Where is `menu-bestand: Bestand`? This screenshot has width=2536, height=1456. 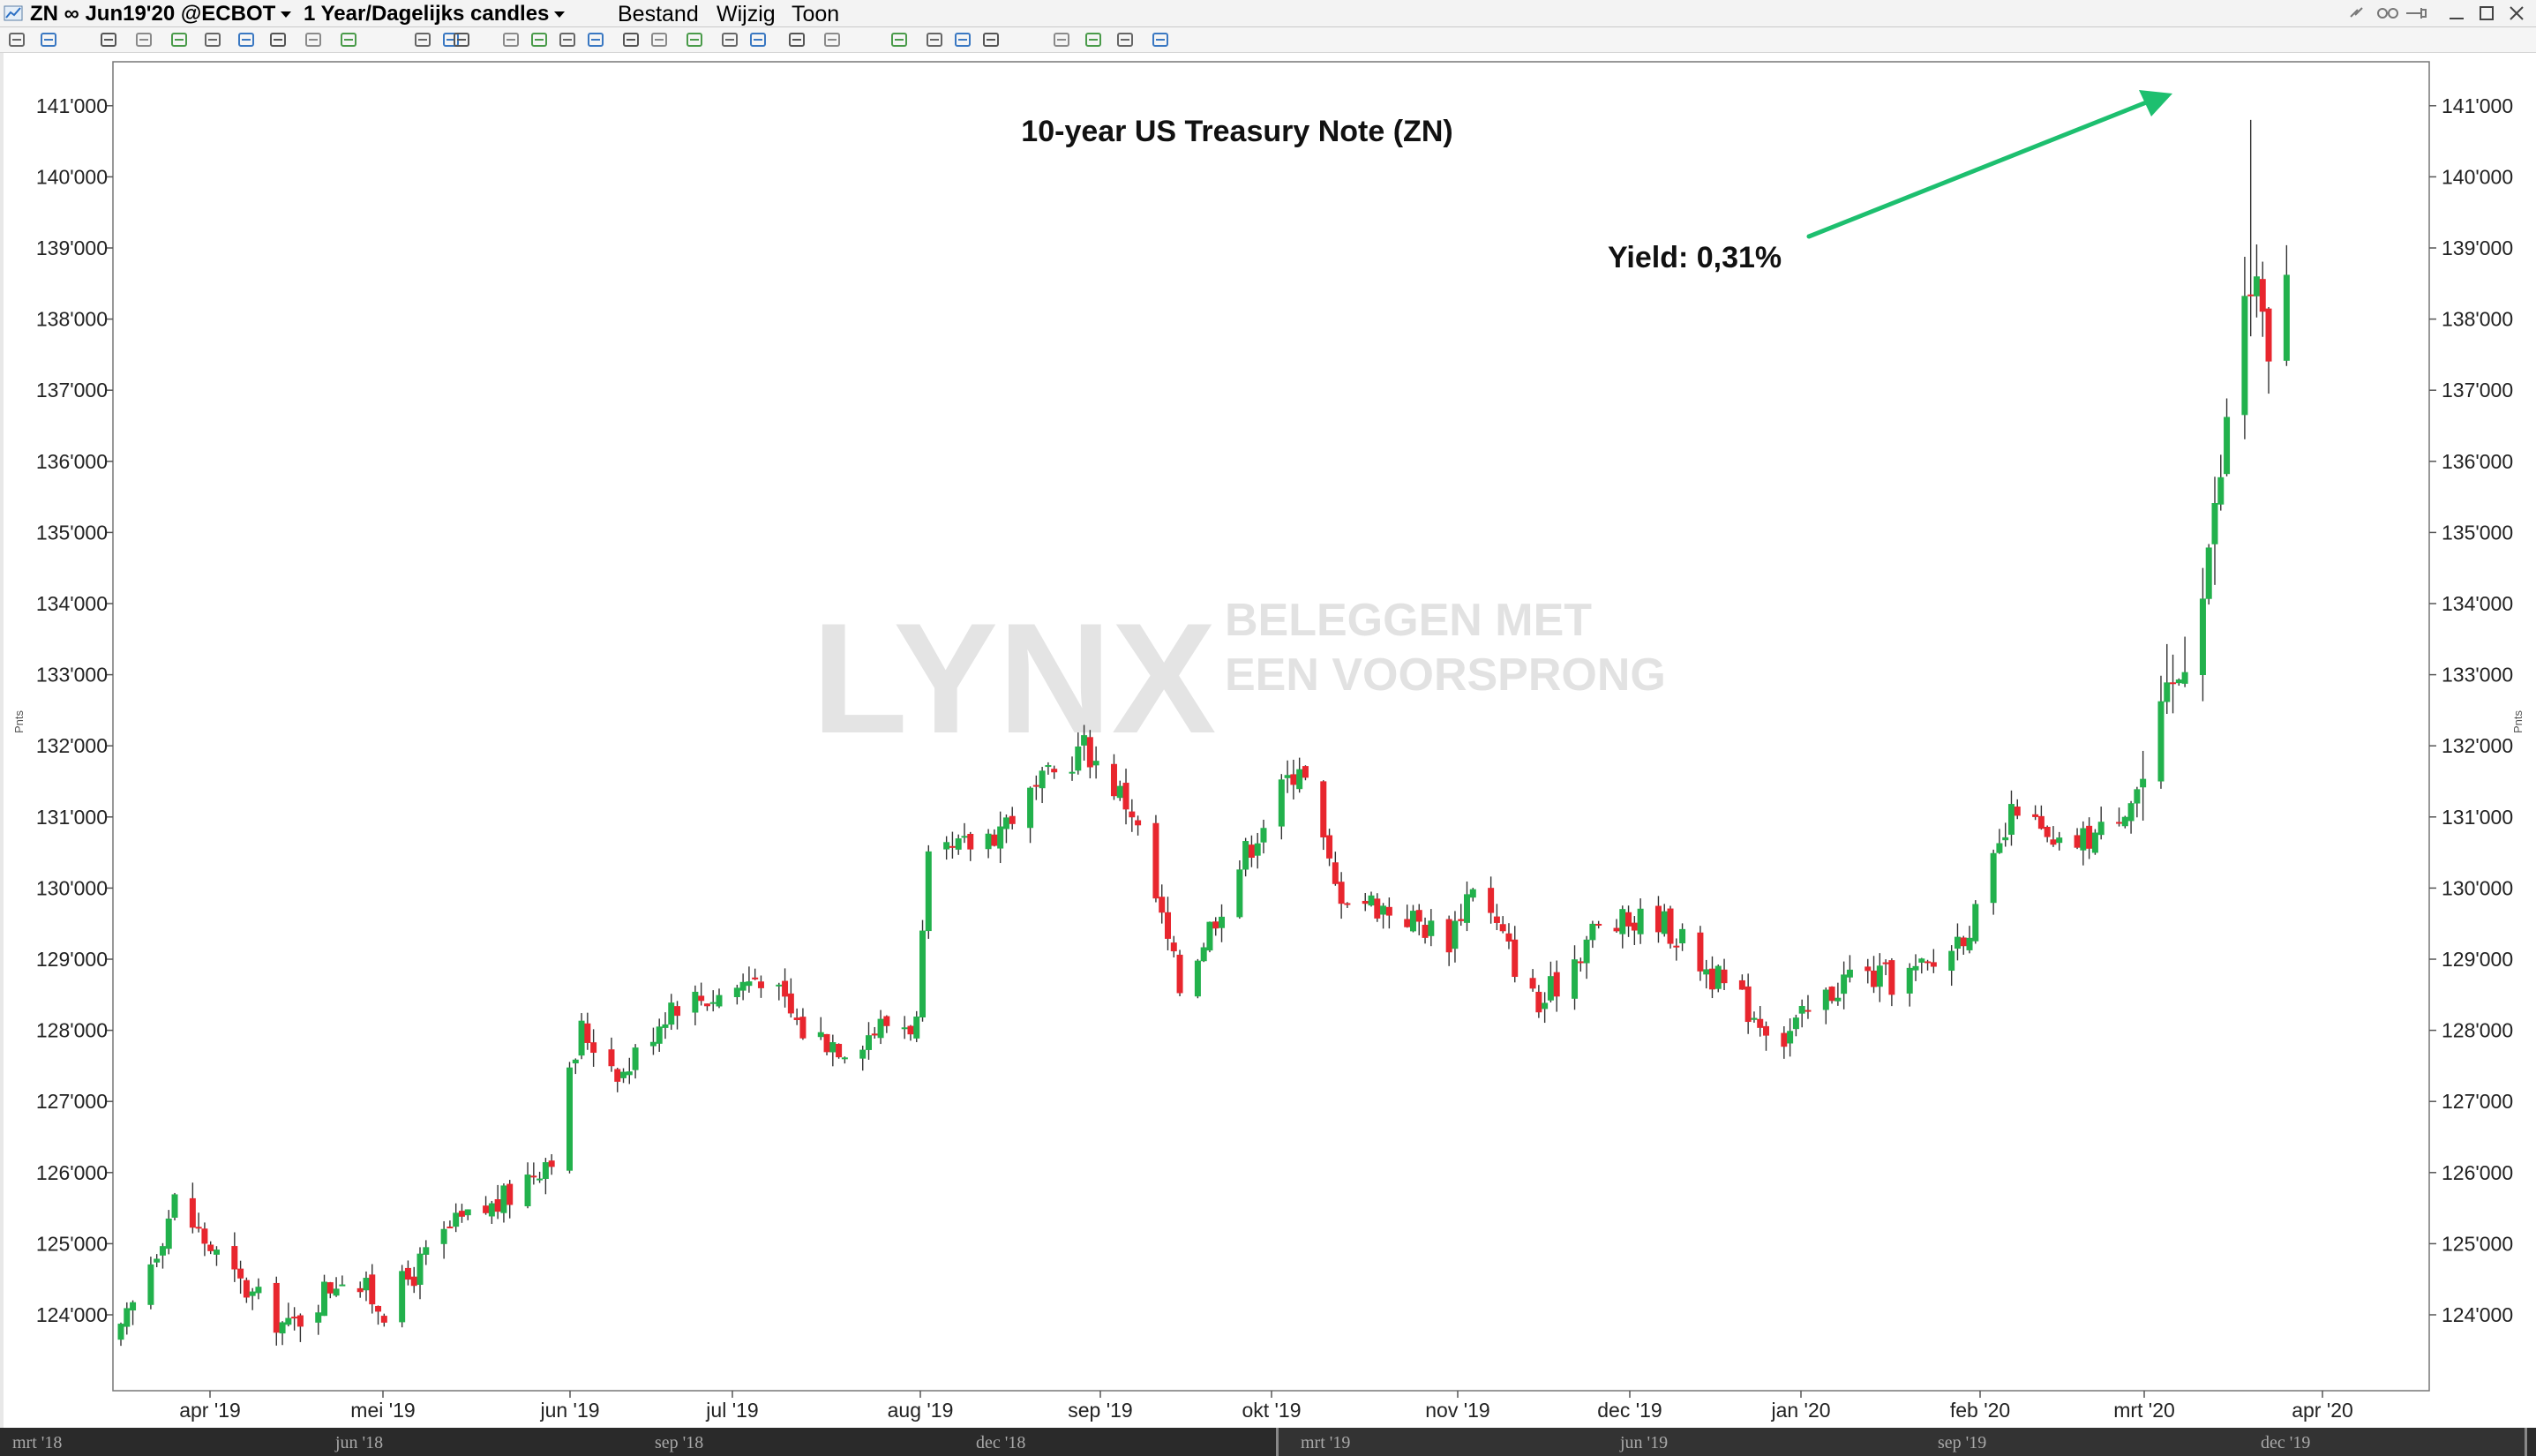
menu-bestand: Bestand is located at coordinates (658, 14).